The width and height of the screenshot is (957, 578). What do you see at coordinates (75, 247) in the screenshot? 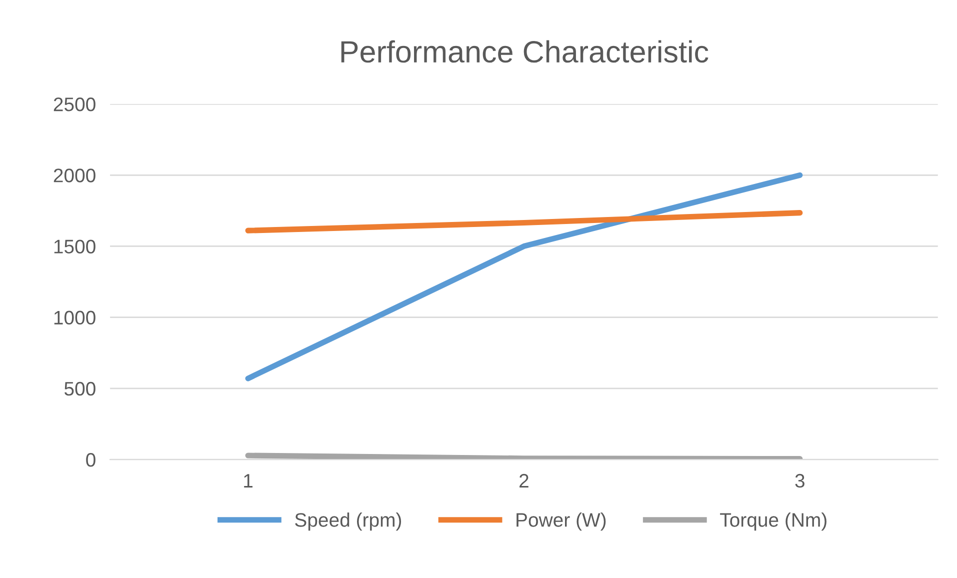
I see `y-tick-label: 1500` at bounding box center [75, 247].